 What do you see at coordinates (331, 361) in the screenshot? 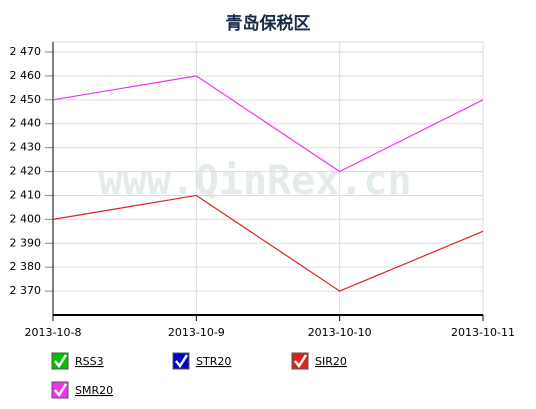
I see `legend-label: SIR20` at bounding box center [331, 361].